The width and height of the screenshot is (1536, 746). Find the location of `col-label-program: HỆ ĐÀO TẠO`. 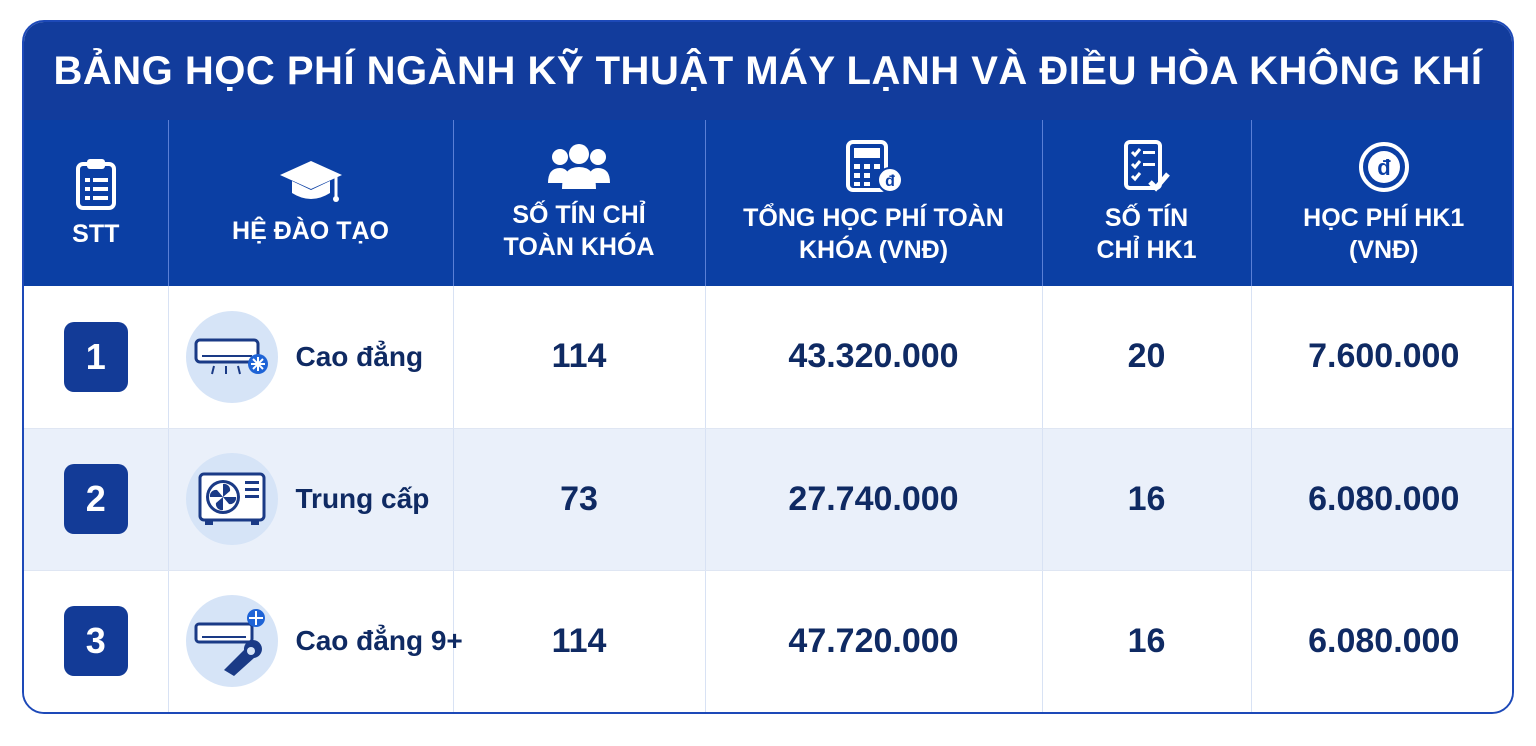

col-label-program: HỆ ĐÀO TẠO is located at coordinates (310, 231).